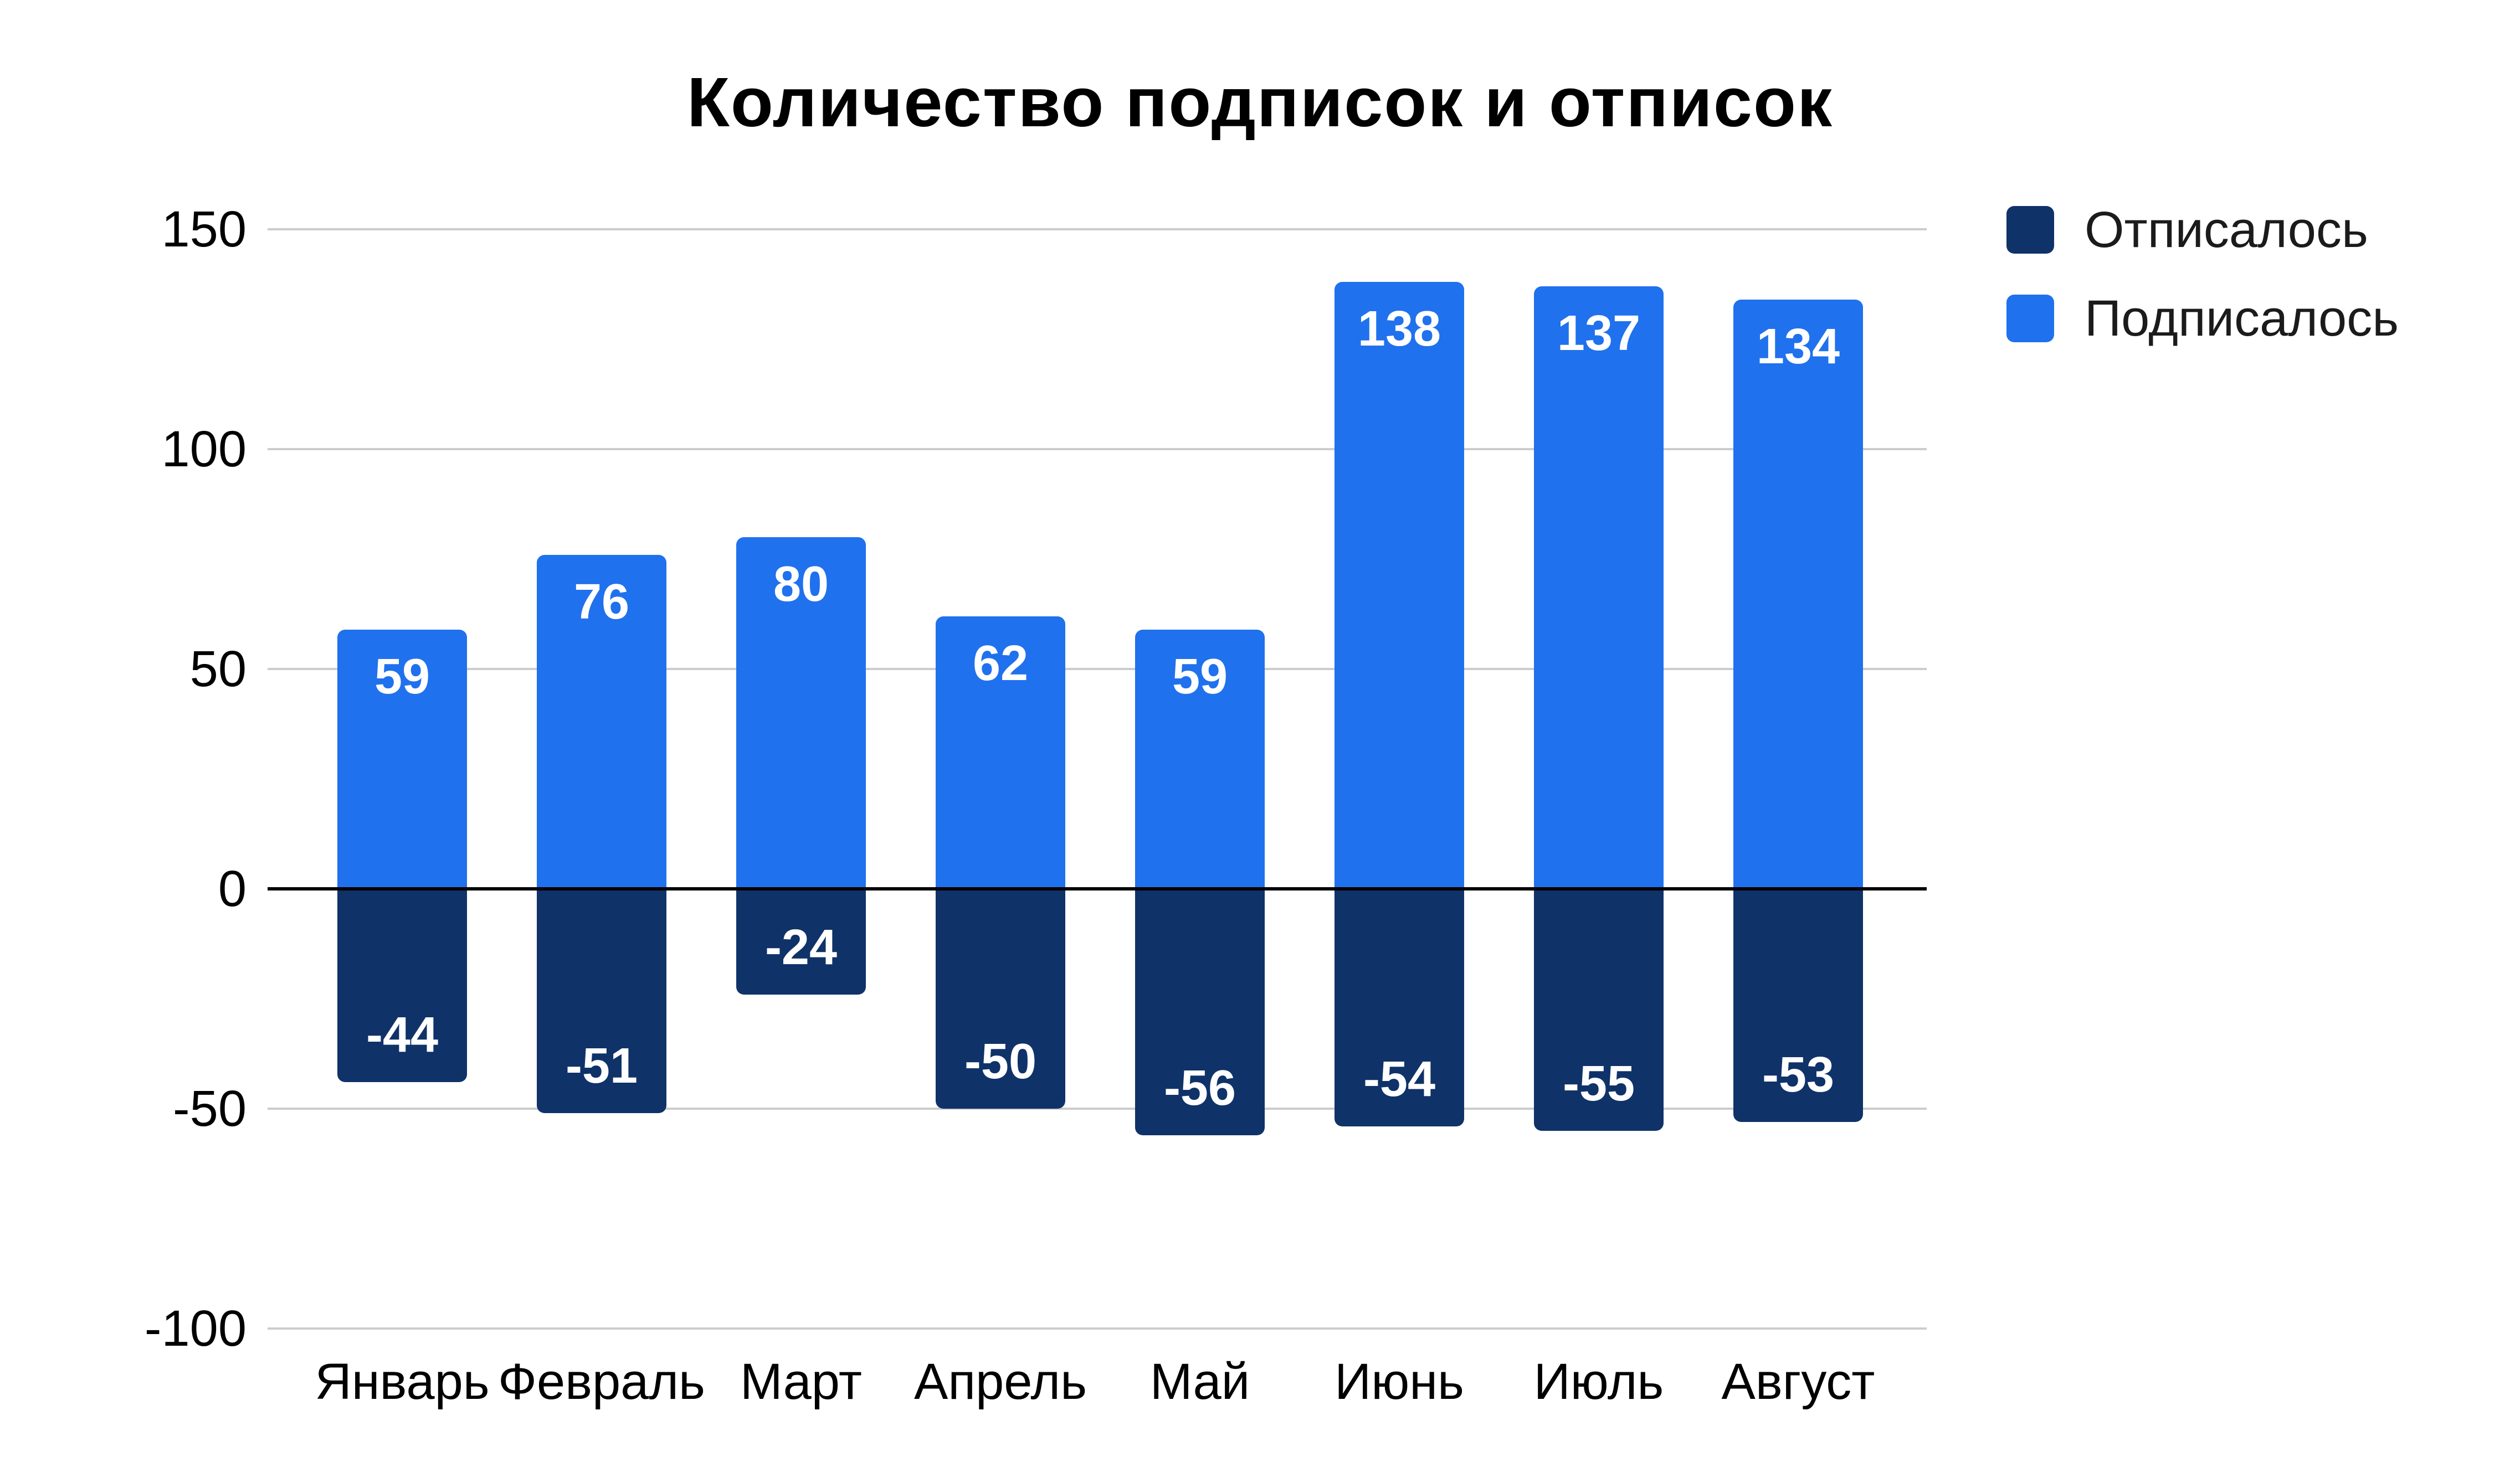 This screenshot has height=1462, width=2520. Describe the element at coordinates (1097, 889) in the screenshot. I see `x-axis-zero-line` at that location.